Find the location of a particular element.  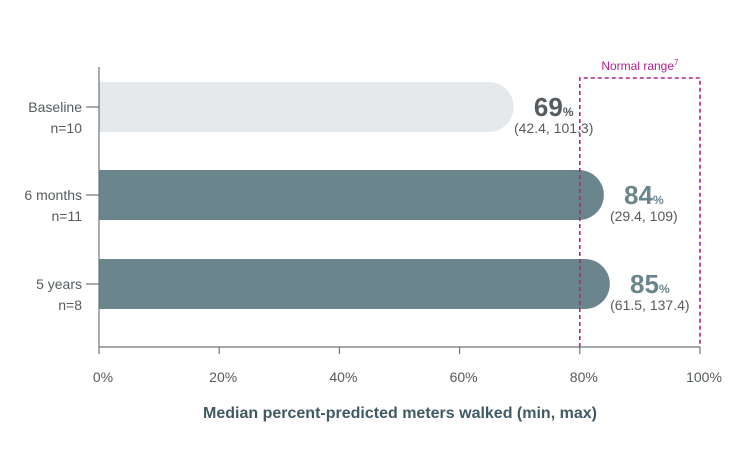

category-labels-layer: Baseline n=10 6 months n=11 5 years n=8 is located at coordinates (61, 206).